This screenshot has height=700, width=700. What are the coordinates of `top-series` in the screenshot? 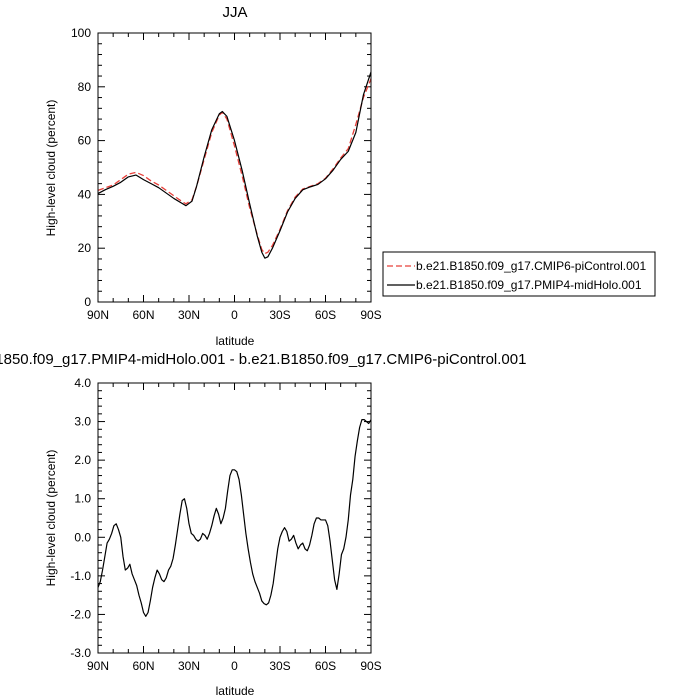 It's located at (234, 165).